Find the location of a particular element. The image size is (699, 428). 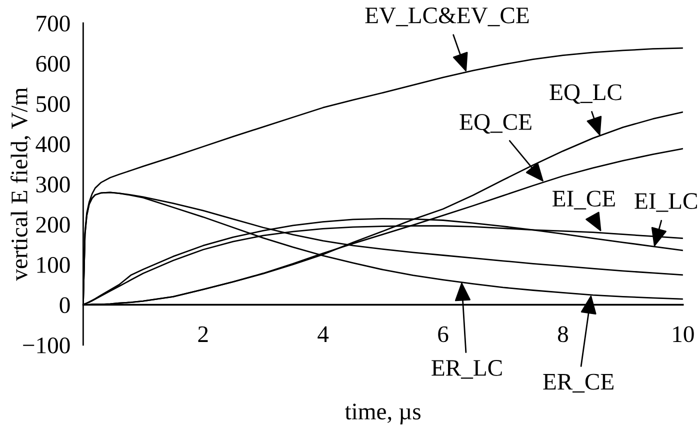

y-tick-label: 500 is located at coordinates (53, 104).